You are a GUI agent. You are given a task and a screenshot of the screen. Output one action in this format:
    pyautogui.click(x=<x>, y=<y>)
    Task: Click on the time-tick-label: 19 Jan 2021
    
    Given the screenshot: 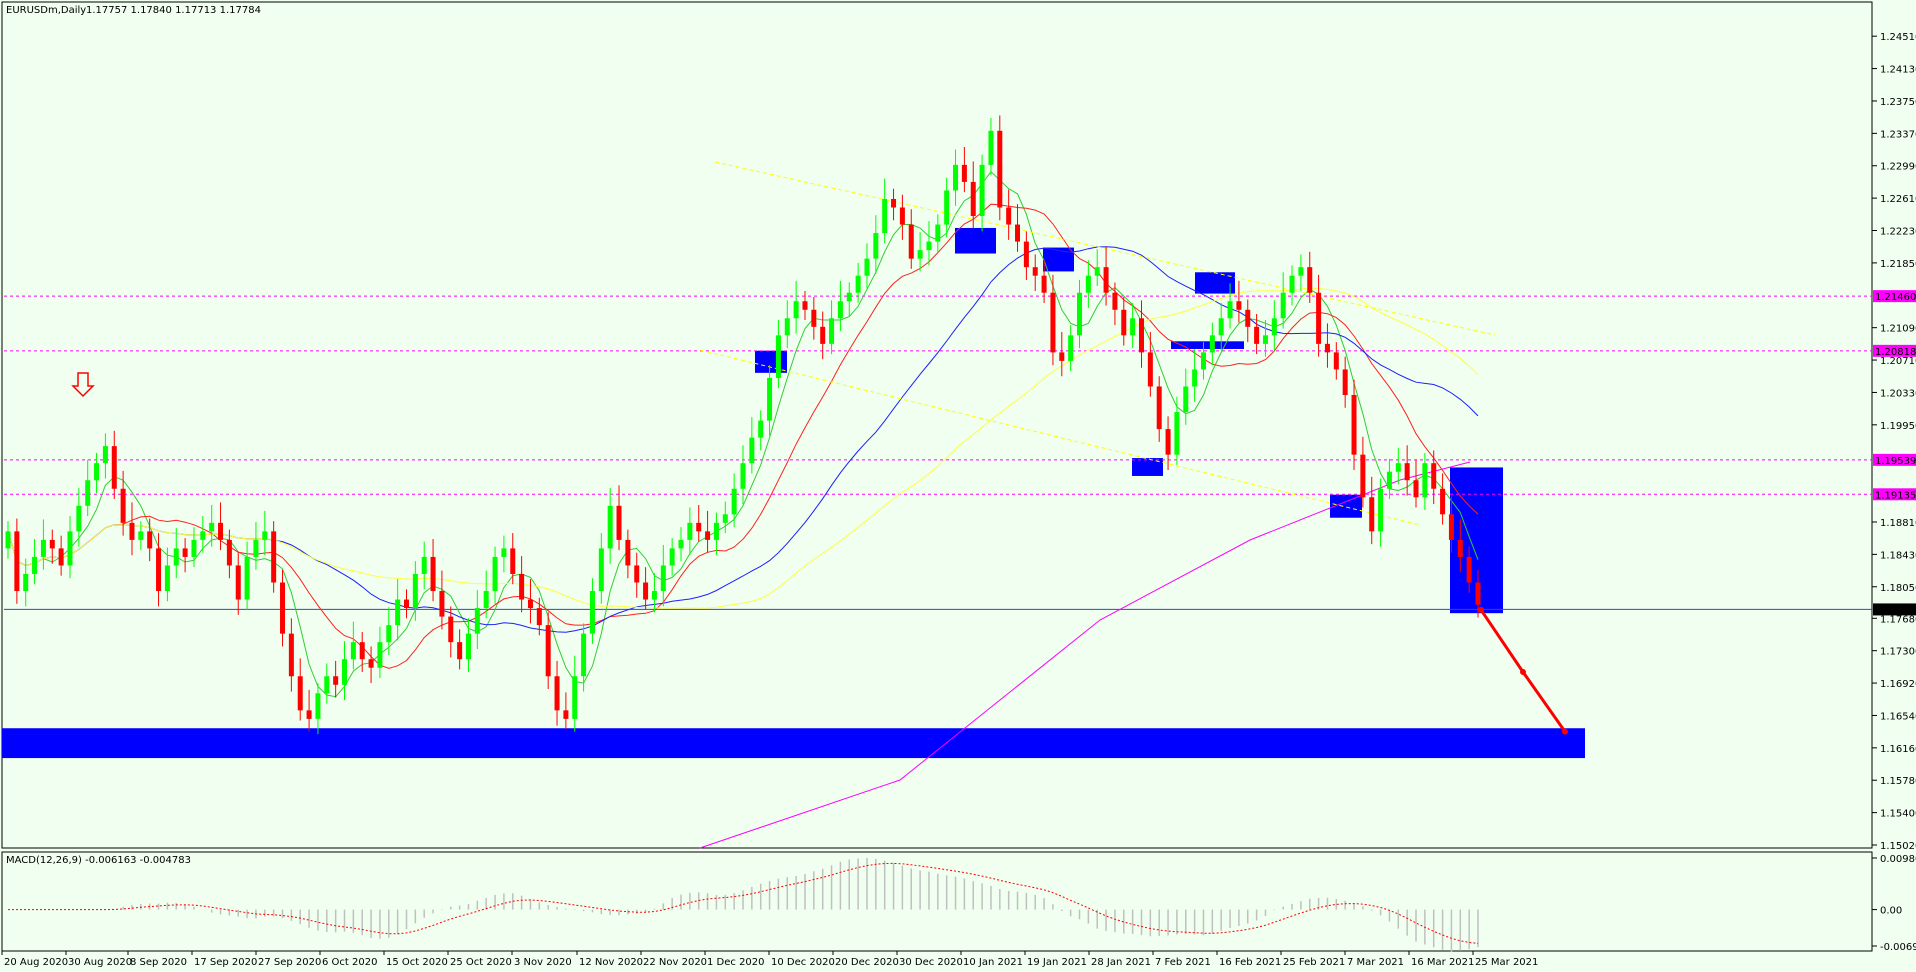 What is the action you would take?
    pyautogui.click(x=1057, y=962)
    